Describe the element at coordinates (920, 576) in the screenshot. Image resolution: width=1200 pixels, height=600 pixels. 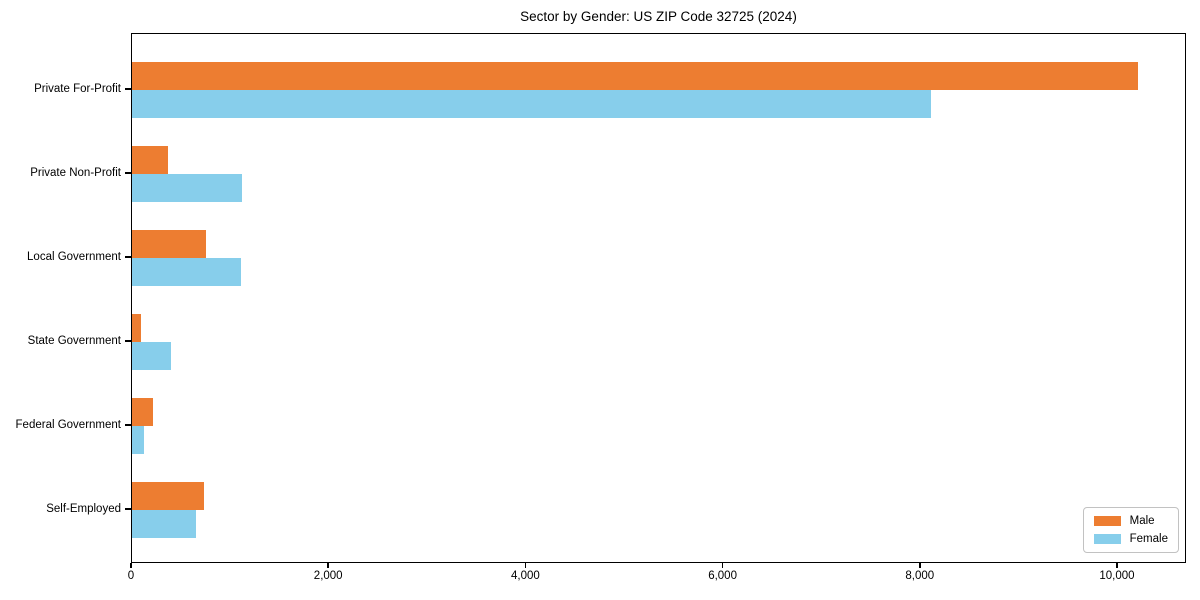
I see `x-tick-label: 8,000` at that location.